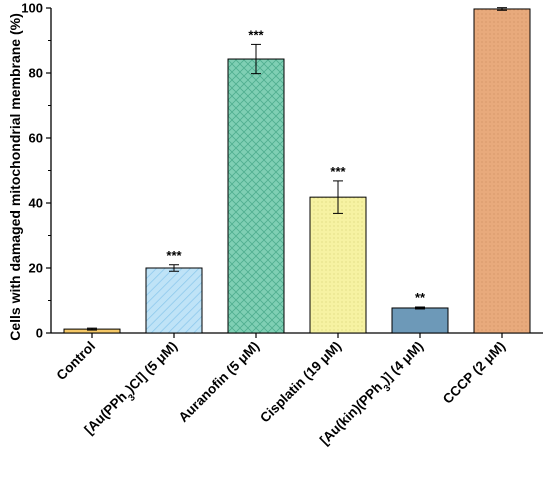  What do you see at coordinates (76, 361) in the screenshot?
I see `x-category-label: Control` at bounding box center [76, 361].